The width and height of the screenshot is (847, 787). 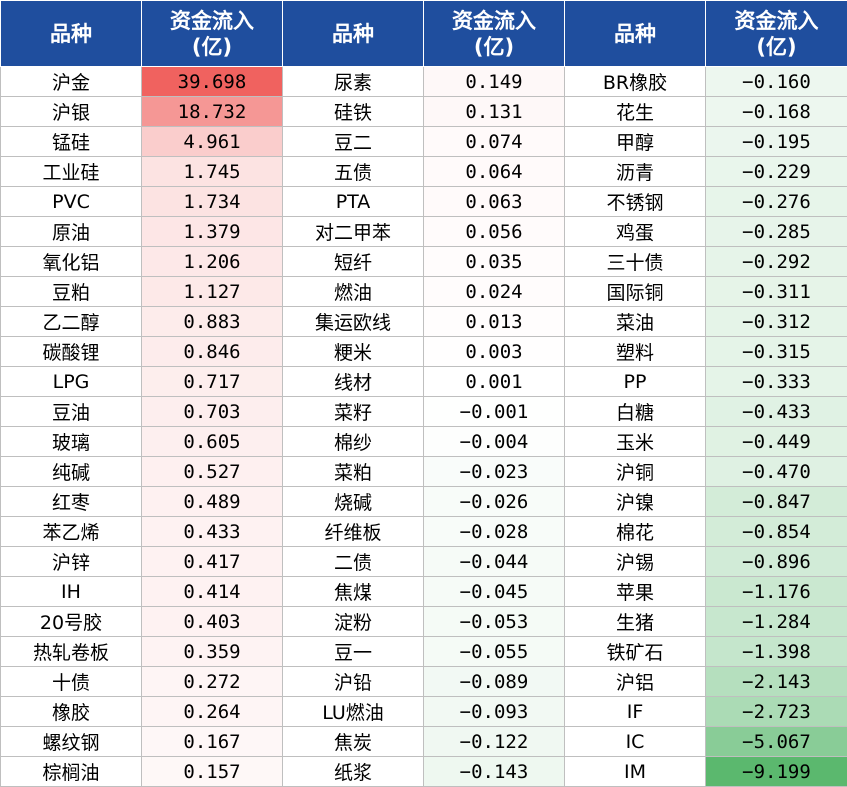 What do you see at coordinates (212, 441) in the screenshot?
I see `fund-flow-value-cell: 0.605` at bounding box center [212, 441].